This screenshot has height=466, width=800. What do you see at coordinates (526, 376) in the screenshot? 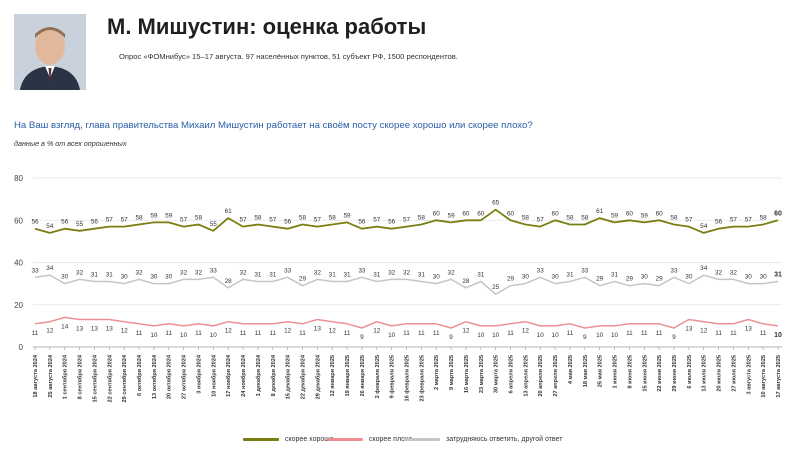
I see `x-tick-label: 13 апреля 2025` at bounding box center [526, 376].